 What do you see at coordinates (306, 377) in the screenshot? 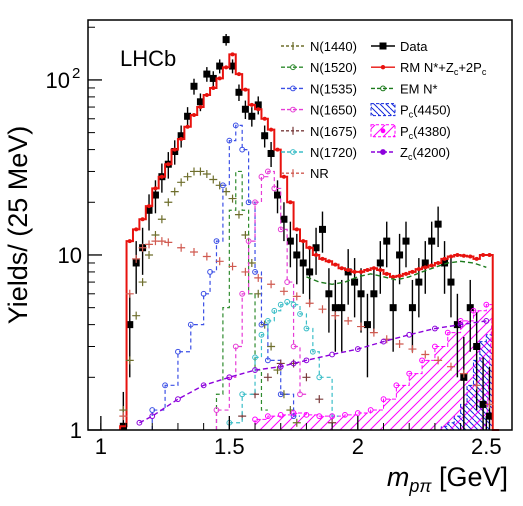
I see `series-n-1675-point` at bounding box center [306, 377].